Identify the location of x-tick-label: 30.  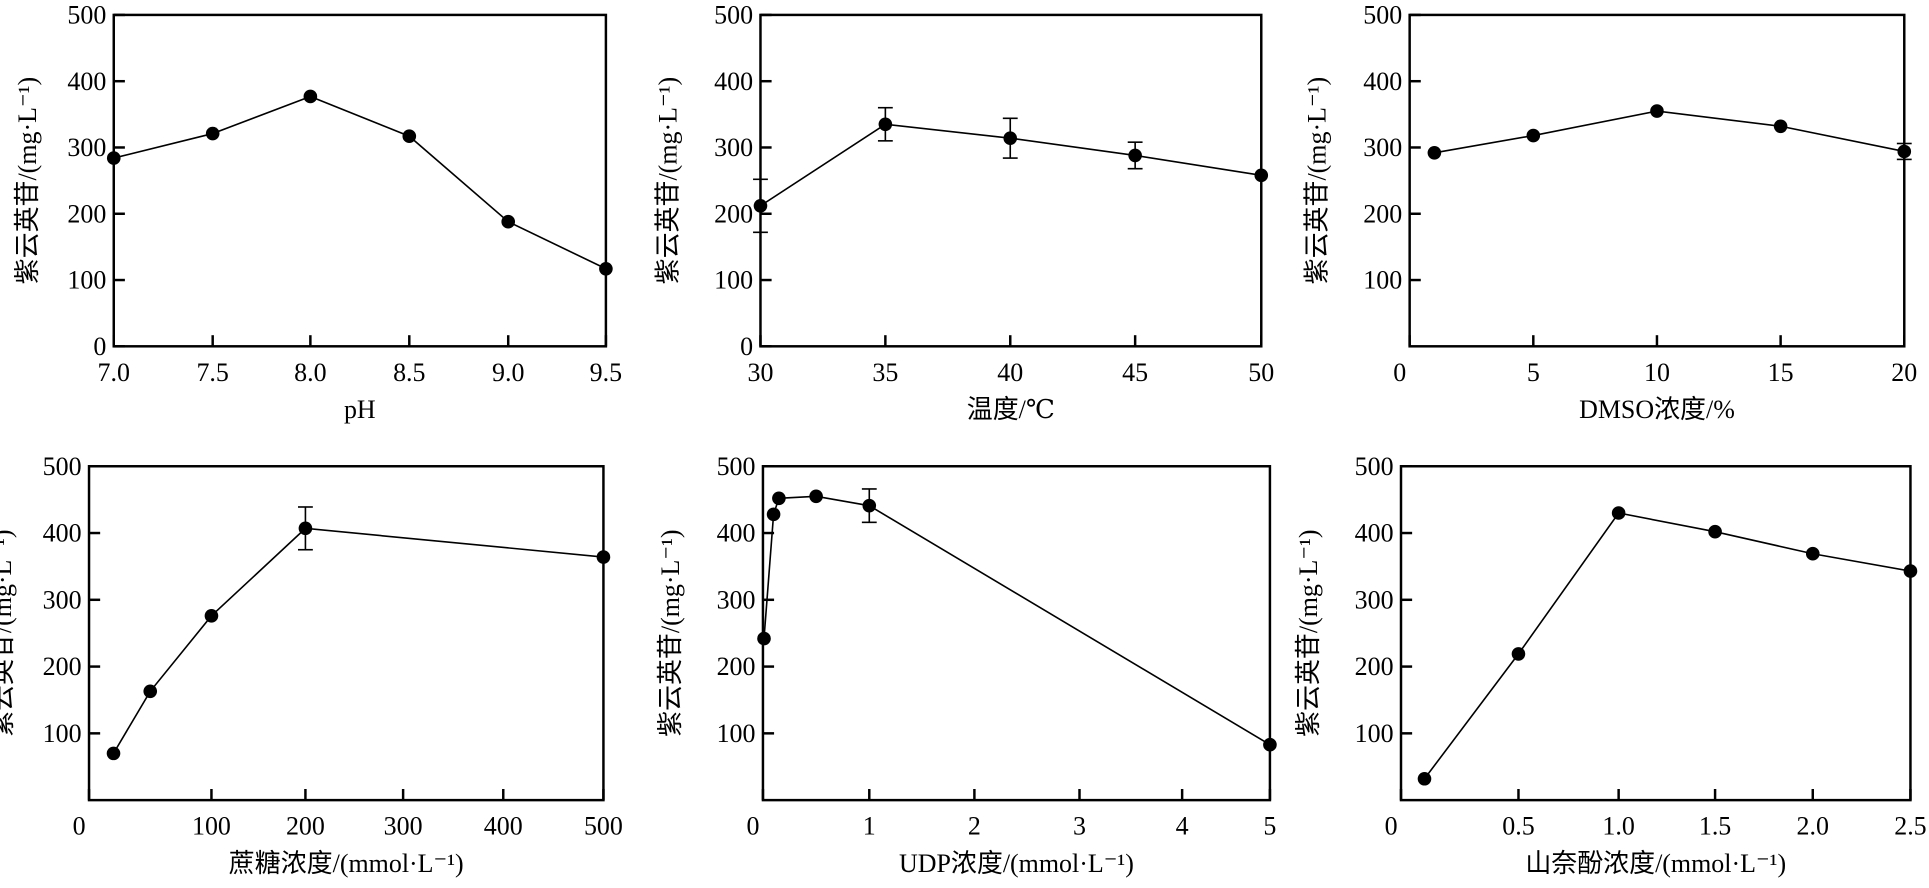
(760, 372).